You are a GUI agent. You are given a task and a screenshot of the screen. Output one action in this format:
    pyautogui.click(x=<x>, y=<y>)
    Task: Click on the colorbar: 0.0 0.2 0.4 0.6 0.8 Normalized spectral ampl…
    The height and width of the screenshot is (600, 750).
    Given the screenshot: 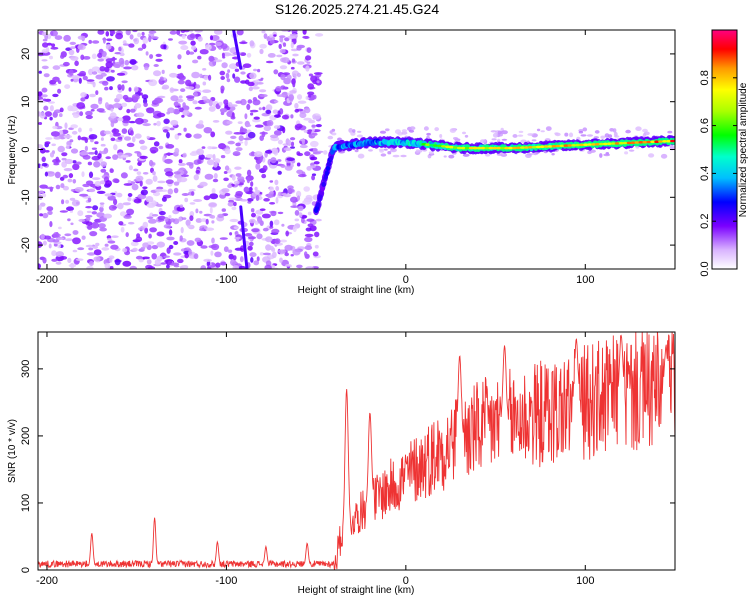 What is the action you would take?
    pyautogui.click(x=724, y=153)
    